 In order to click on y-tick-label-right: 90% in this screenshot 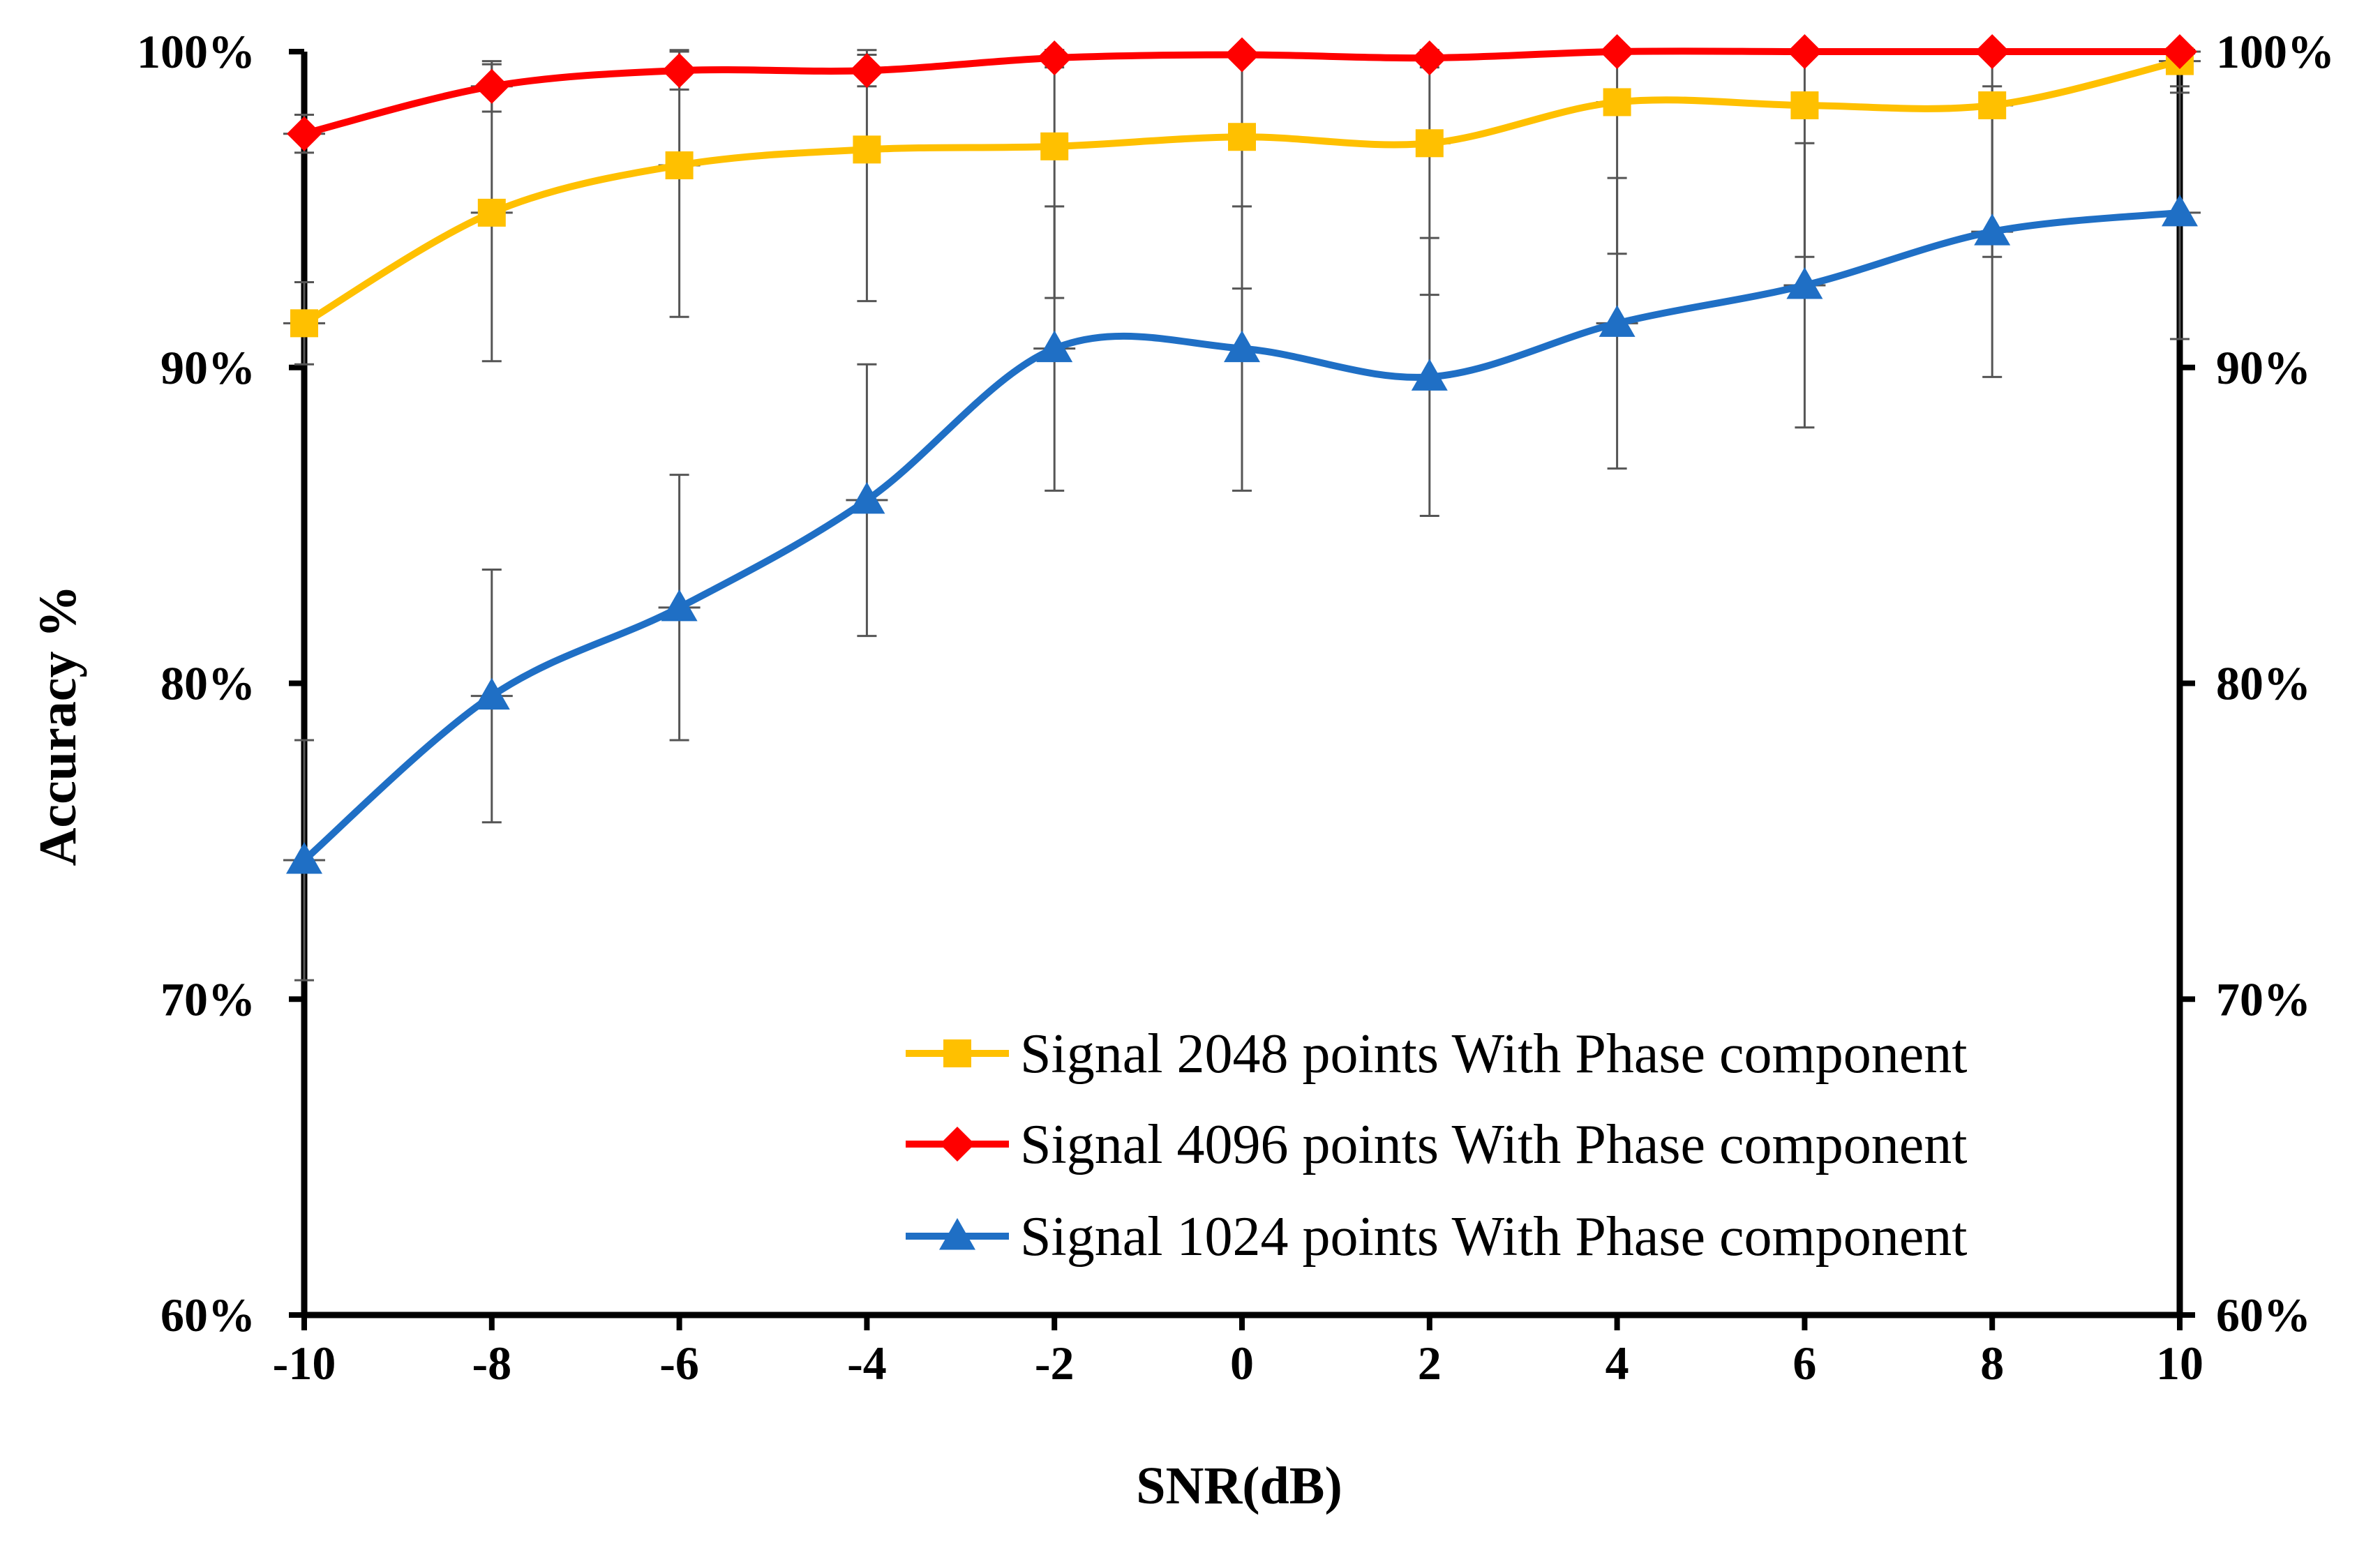, I will do `click(2263, 367)`.